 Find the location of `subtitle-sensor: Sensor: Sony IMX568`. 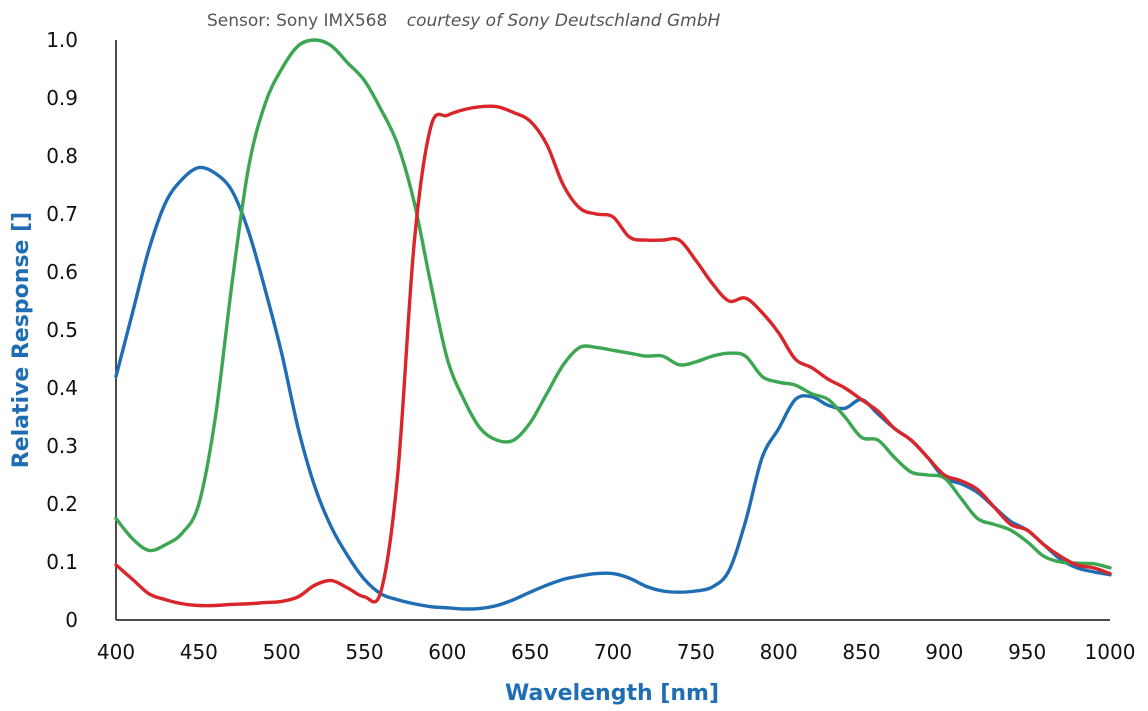

subtitle-sensor: Sensor: Sony IMX568 is located at coordinates (297, 21).